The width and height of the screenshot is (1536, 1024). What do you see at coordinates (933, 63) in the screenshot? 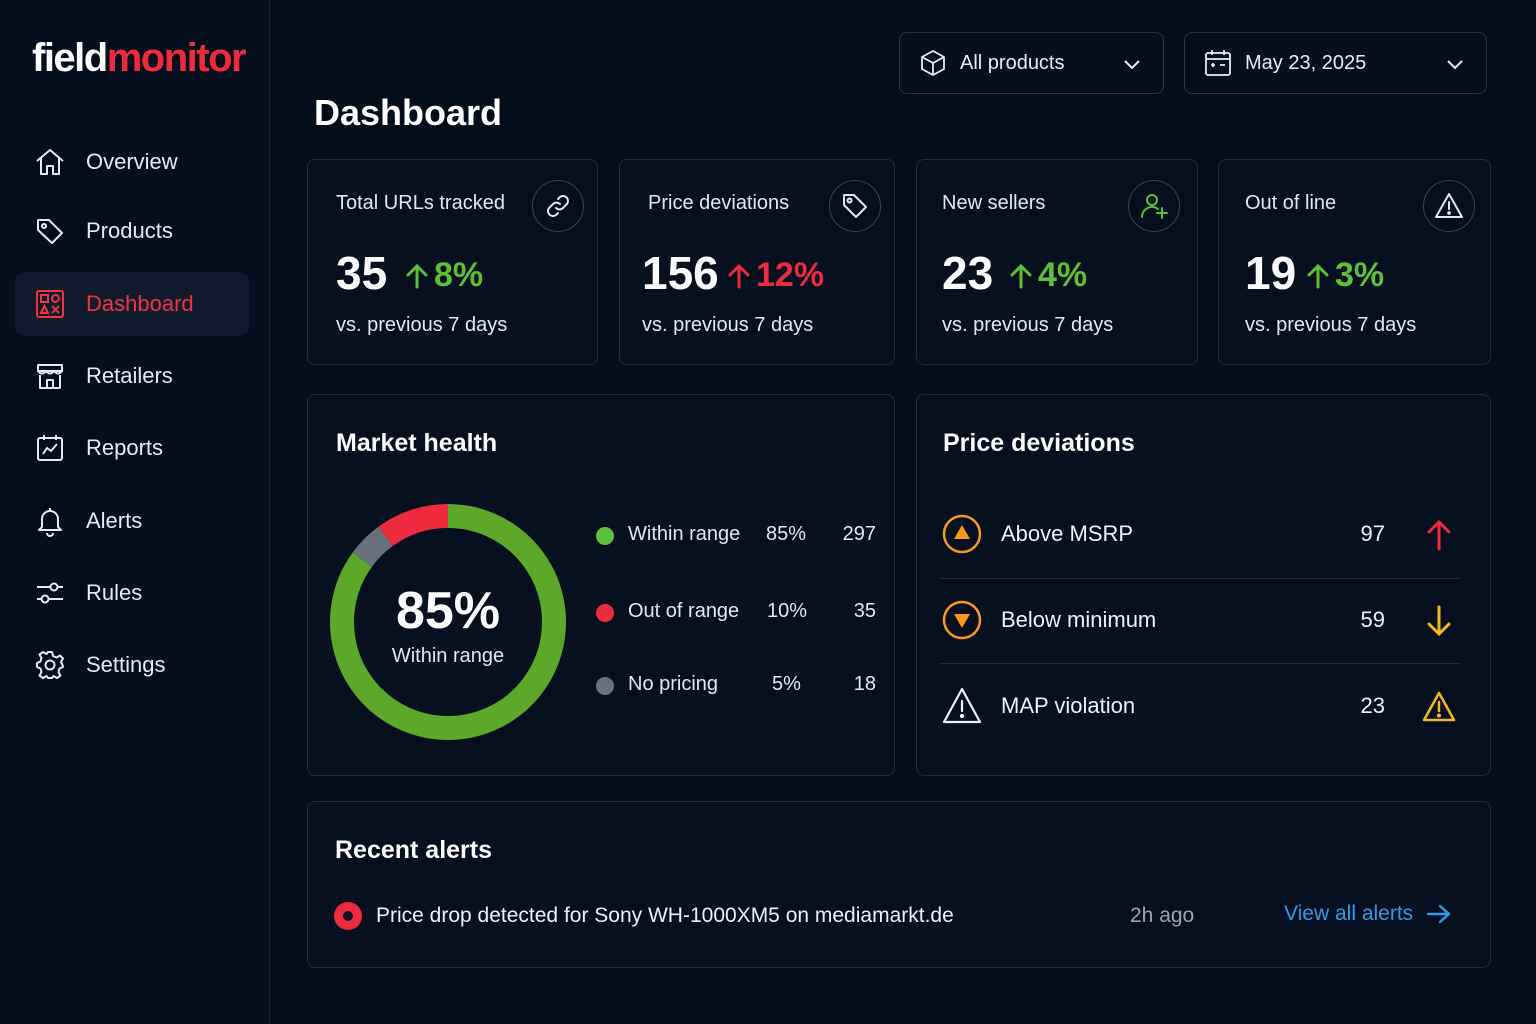
I see `box-icon` at bounding box center [933, 63].